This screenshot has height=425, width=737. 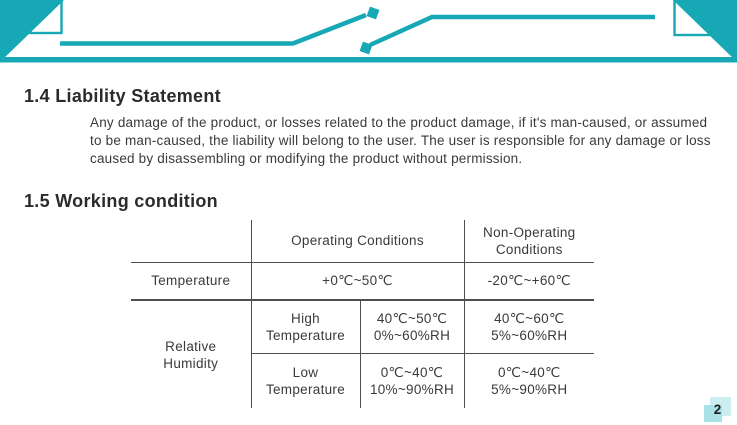 What do you see at coordinates (705, 31) in the screenshot?
I see `folded-corner-right-icon` at bounding box center [705, 31].